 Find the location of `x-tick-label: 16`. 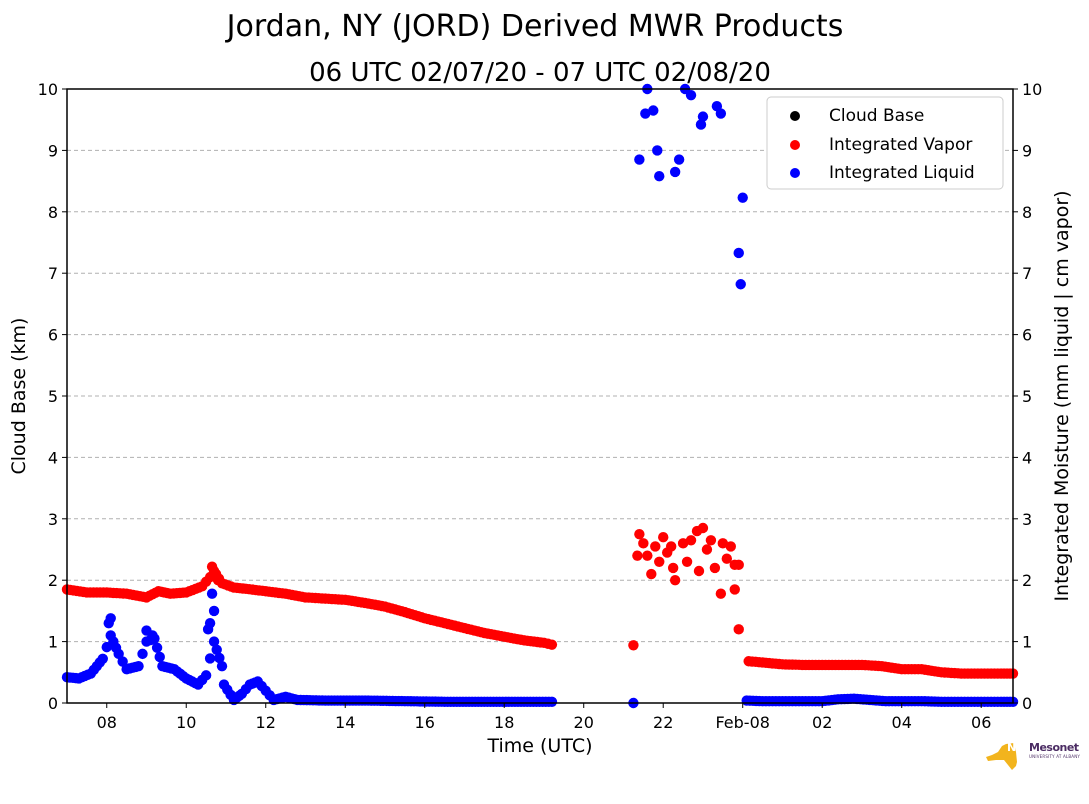

x-tick-label: 16 is located at coordinates (425, 722).